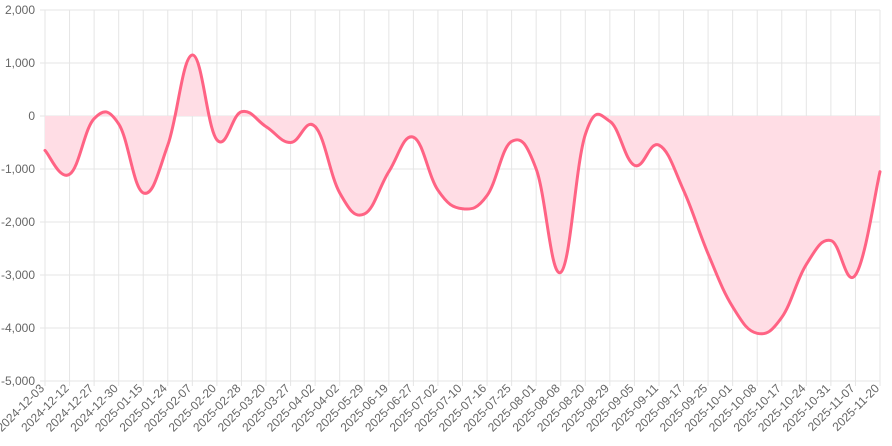  I want to click on y-tick-label: 2,000, so click(20, 10).